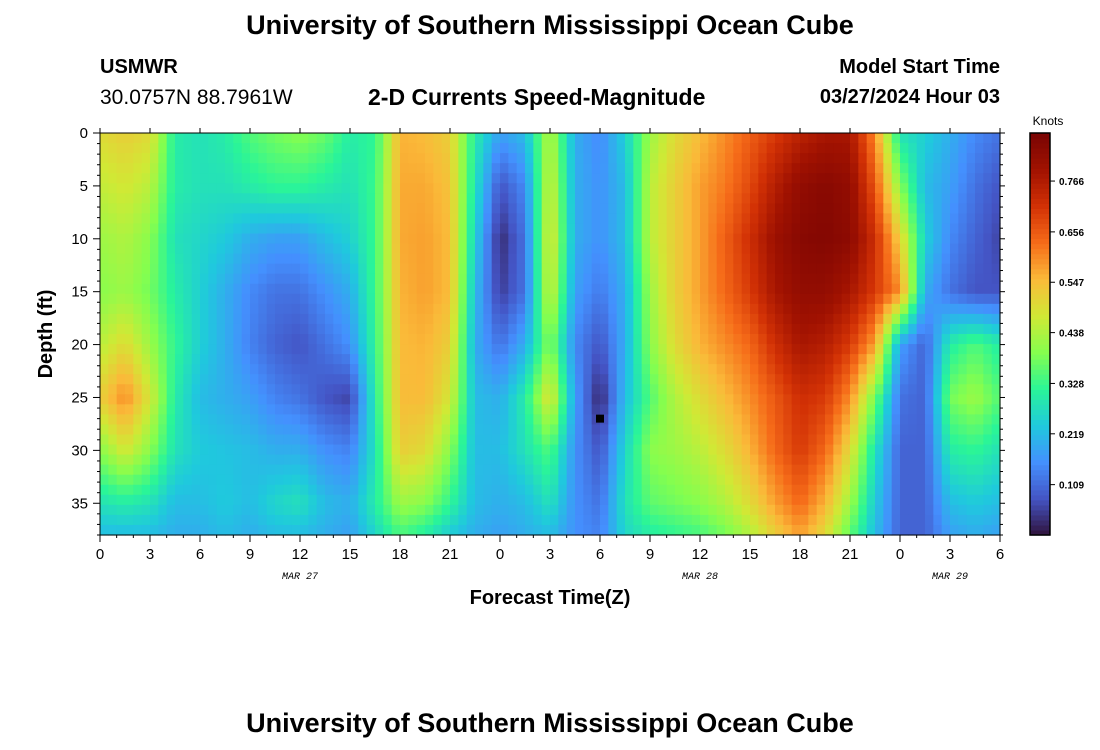  I want to click on colorbar-segment, so click(1040, 191).